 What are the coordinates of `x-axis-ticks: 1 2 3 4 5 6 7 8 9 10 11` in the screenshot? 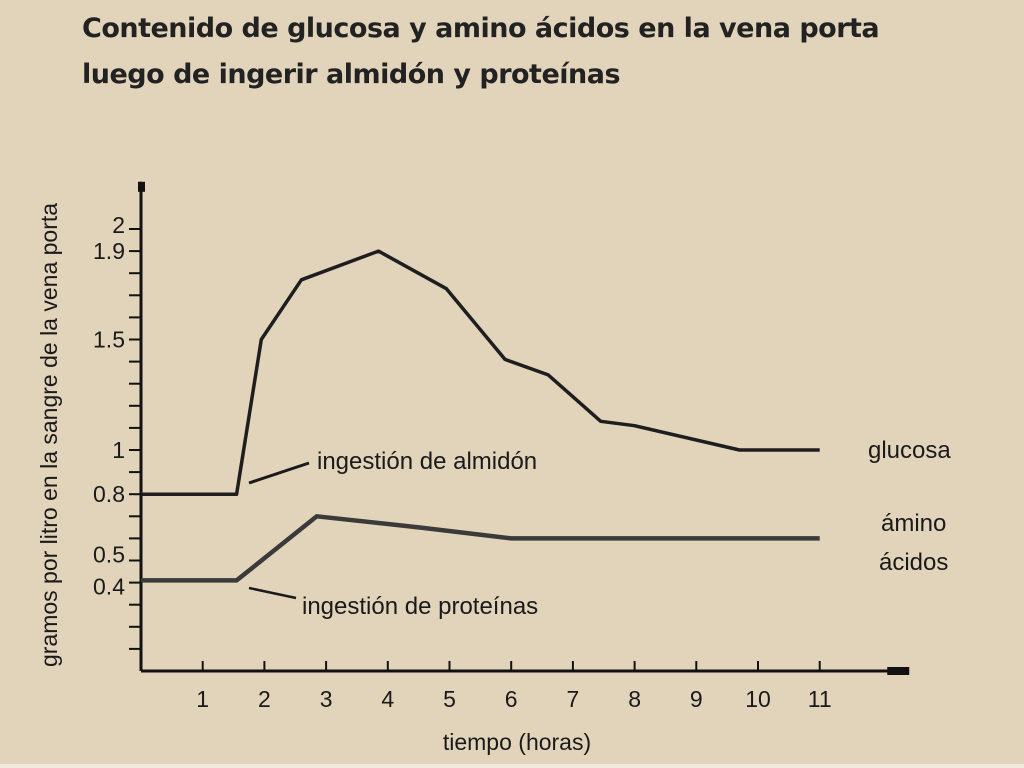 It's located at (514, 686).